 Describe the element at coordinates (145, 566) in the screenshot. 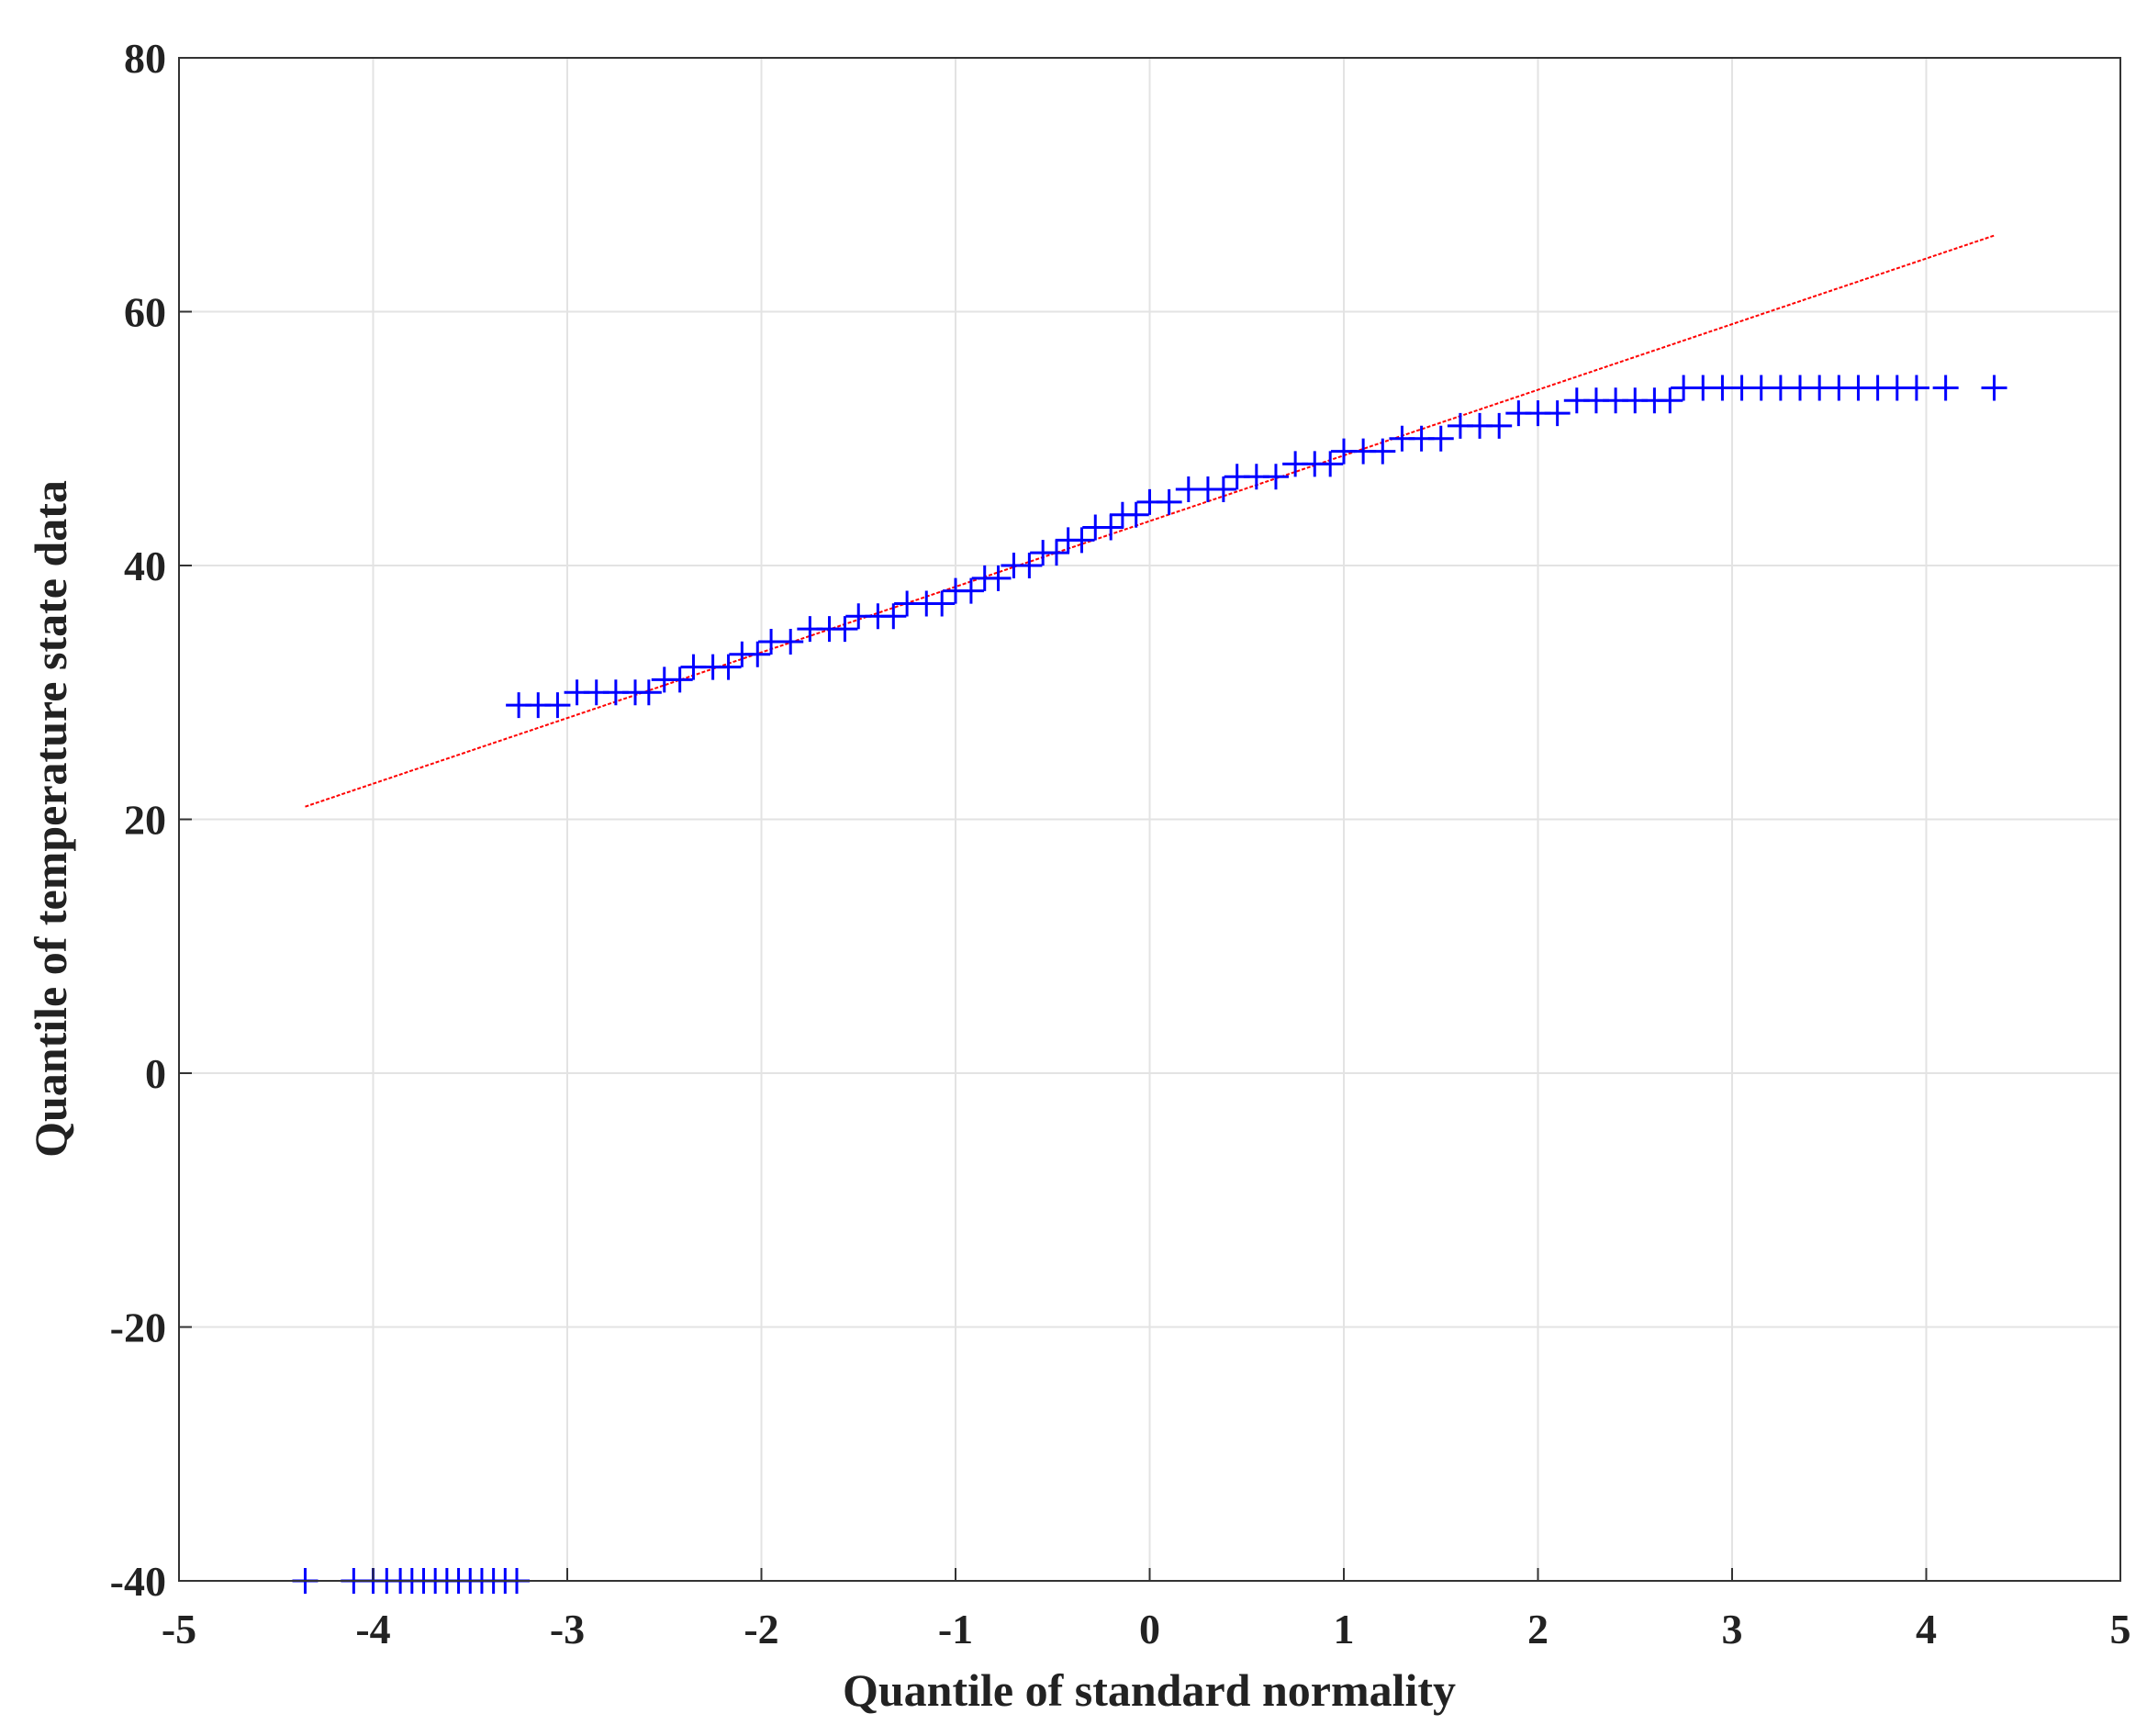

I see `y-tick-label: 40` at that location.